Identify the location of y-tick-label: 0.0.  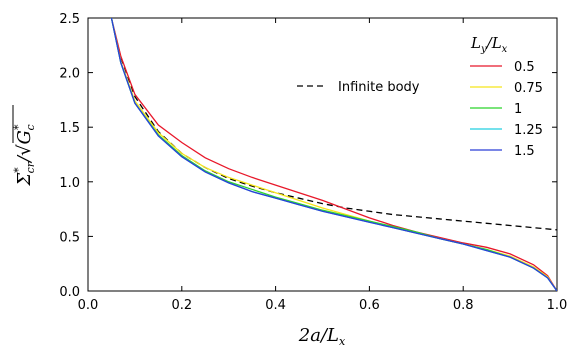
(69, 292).